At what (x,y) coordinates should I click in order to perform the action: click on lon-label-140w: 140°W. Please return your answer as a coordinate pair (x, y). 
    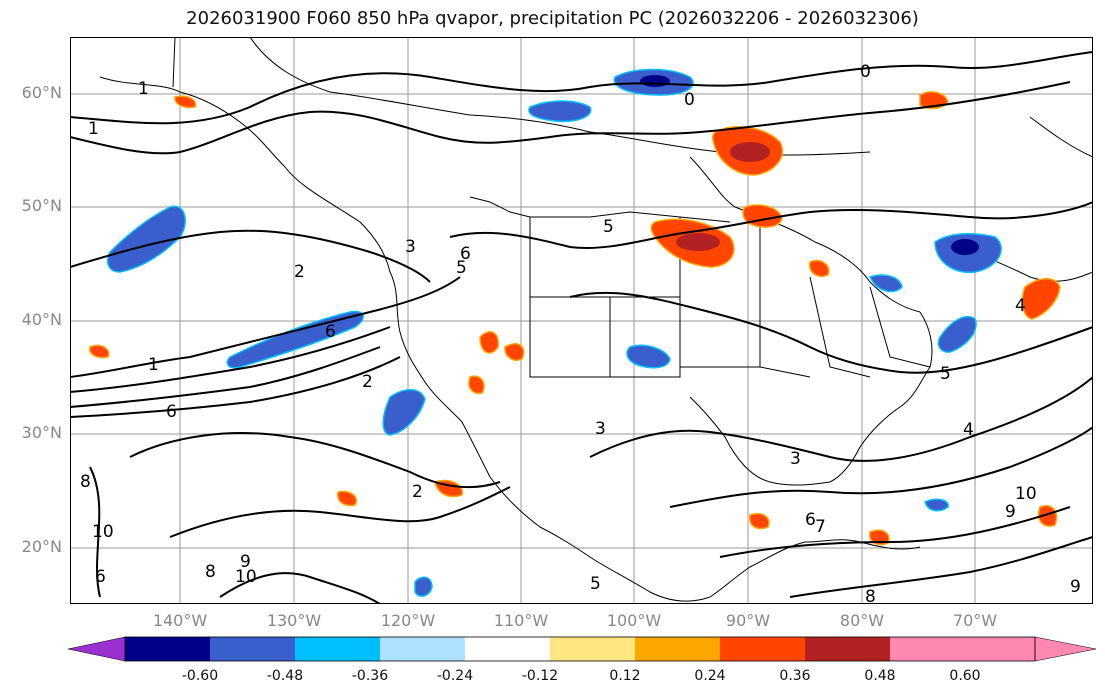
    Looking at the image, I should click on (180, 620).